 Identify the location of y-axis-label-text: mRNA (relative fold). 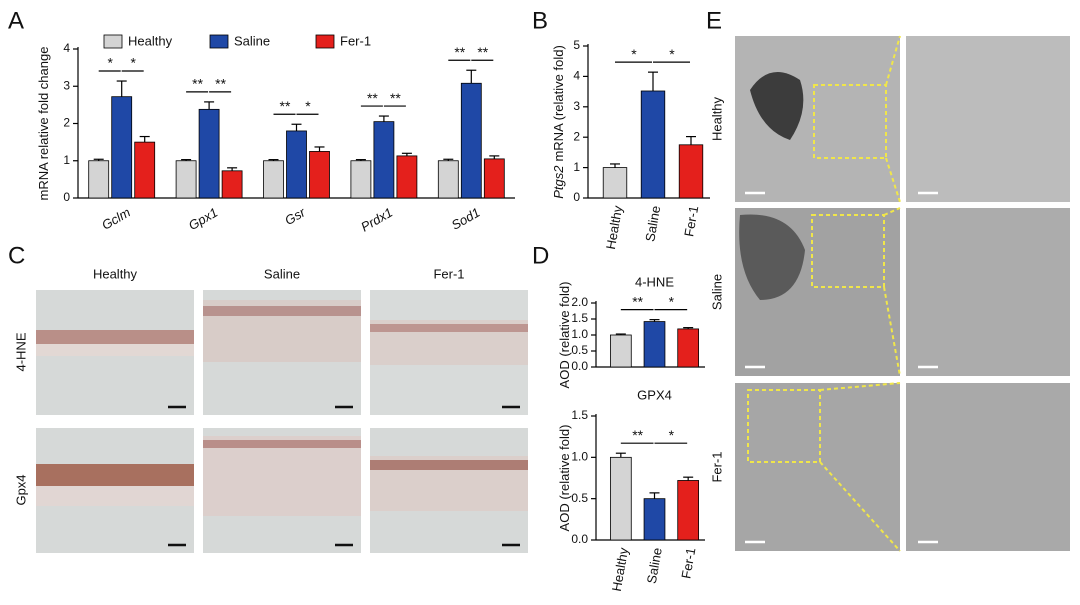
(558, 103).